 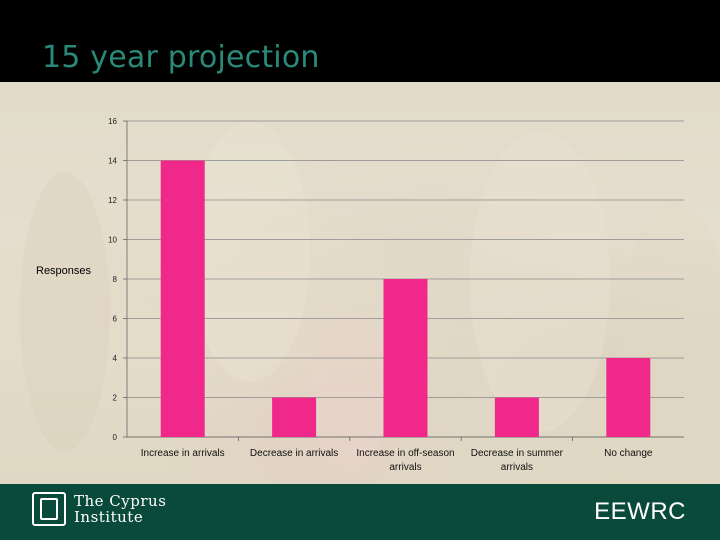 I want to click on x-tick-label: Increase in off-season arrivals, so click(x=405, y=460).